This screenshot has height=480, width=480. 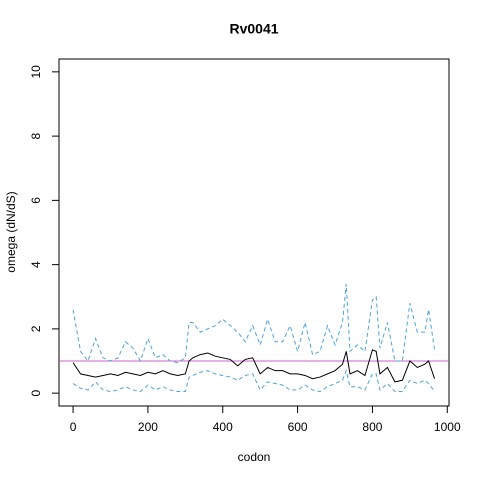 I want to click on x-tick-label: 800, so click(x=372, y=427).